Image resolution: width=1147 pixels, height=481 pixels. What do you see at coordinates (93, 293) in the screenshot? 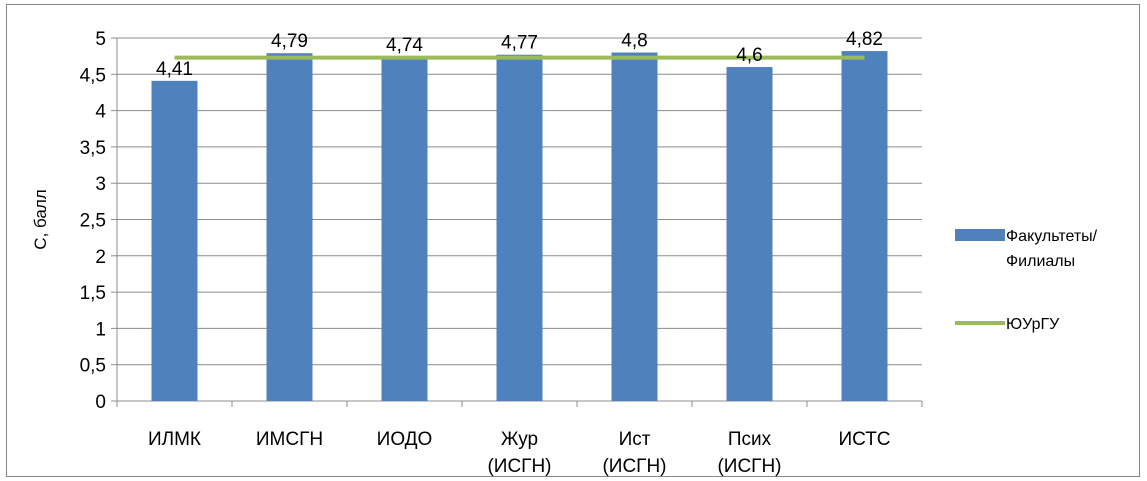
I see `y-tick-label: 1,5` at bounding box center [93, 293].